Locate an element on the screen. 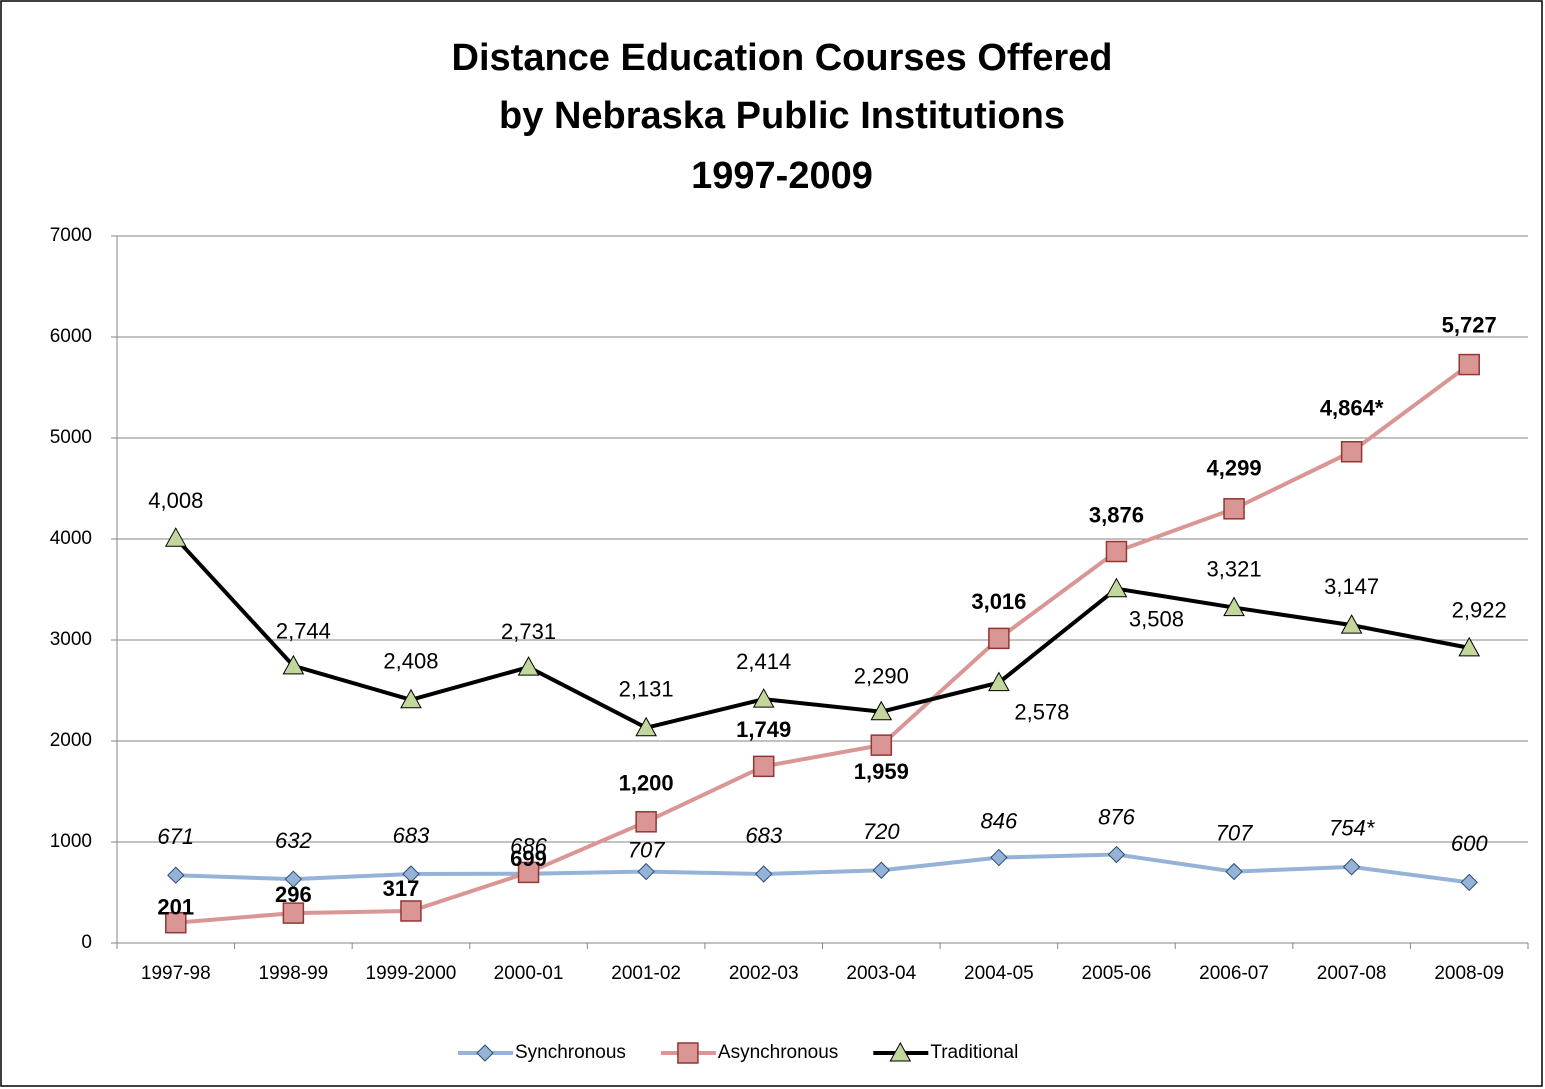  data-label: 846 is located at coordinates (999, 820).